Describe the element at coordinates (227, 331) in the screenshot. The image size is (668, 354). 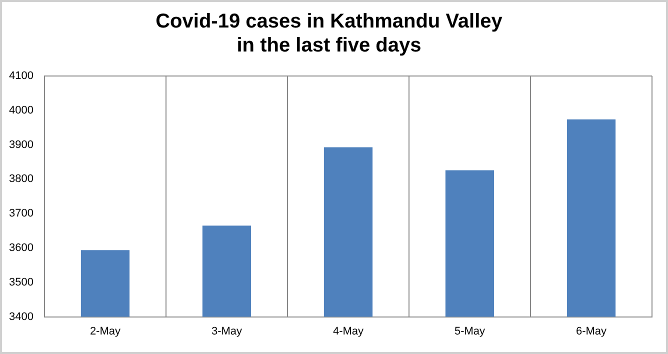
I see `x-tick-label: 3-May` at that location.